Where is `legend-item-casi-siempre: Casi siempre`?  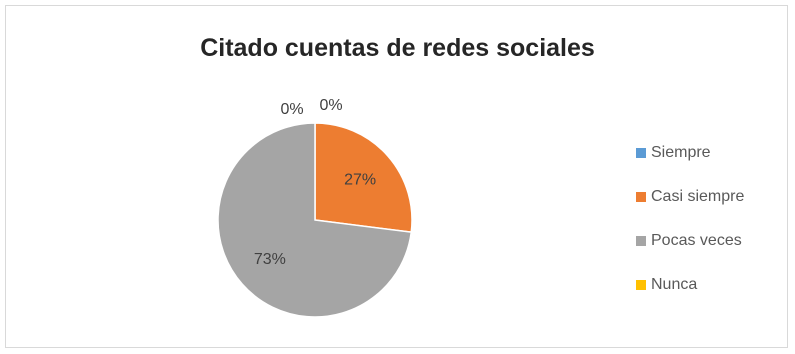 legend-item-casi-siempre: Casi siempre is located at coordinates (690, 196).